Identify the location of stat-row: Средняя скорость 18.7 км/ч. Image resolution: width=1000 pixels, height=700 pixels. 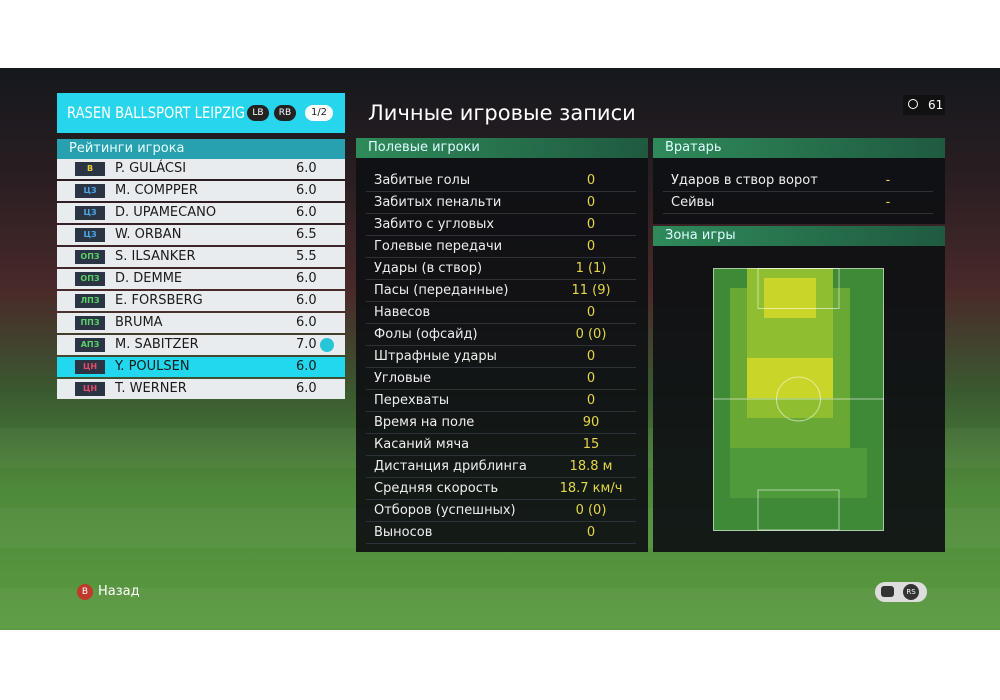
(501, 489).